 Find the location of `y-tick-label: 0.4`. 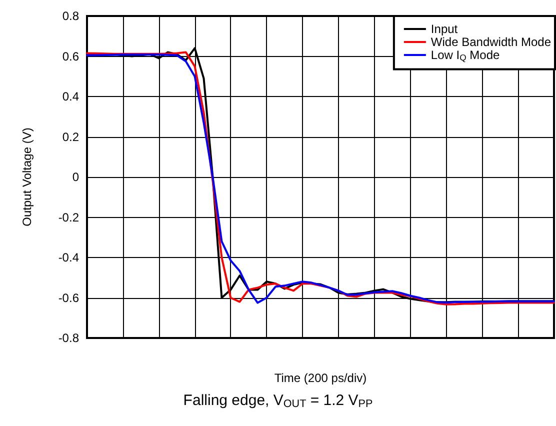

y-tick-label: 0.4 is located at coordinates (71, 97).